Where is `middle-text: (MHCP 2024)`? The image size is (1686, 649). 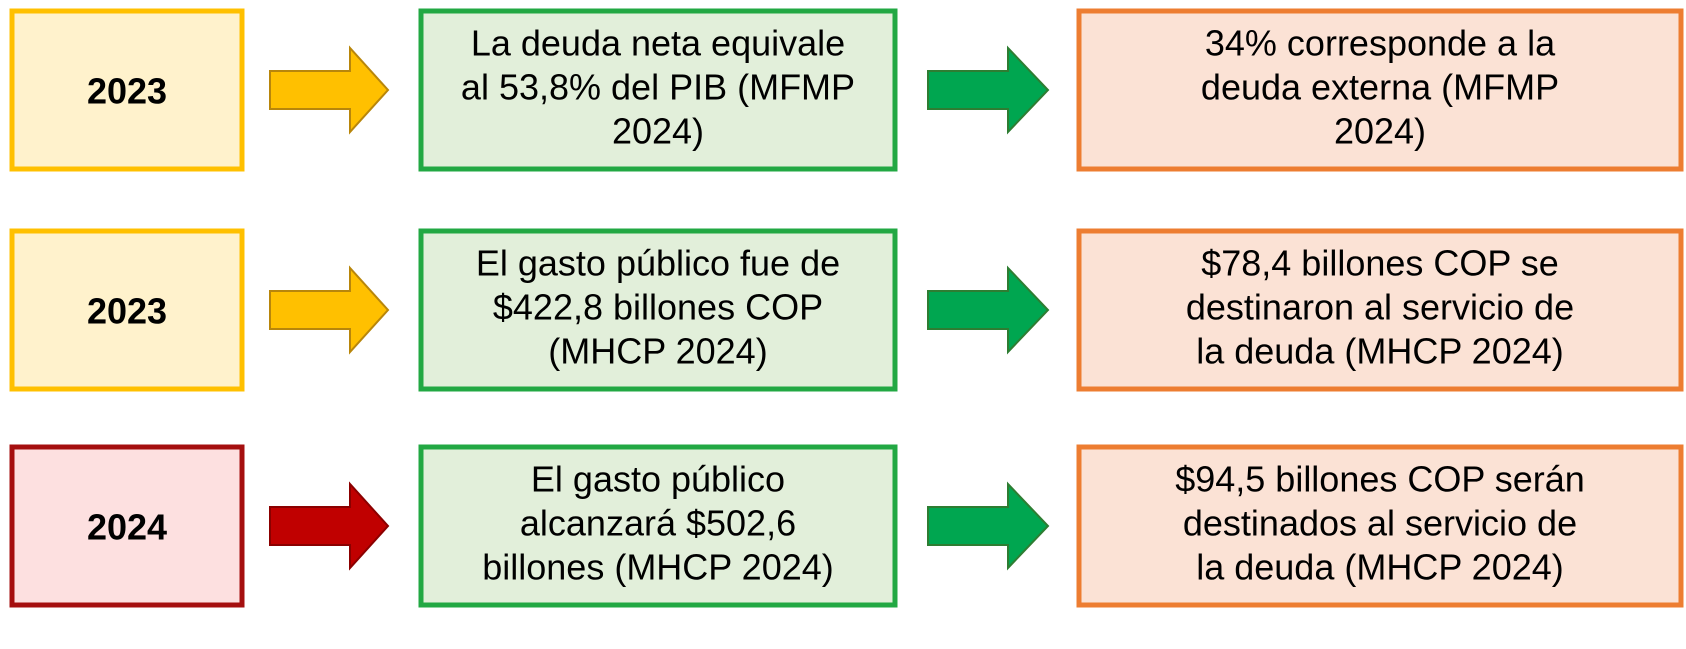 middle-text: (MHCP 2024) is located at coordinates (657, 351).